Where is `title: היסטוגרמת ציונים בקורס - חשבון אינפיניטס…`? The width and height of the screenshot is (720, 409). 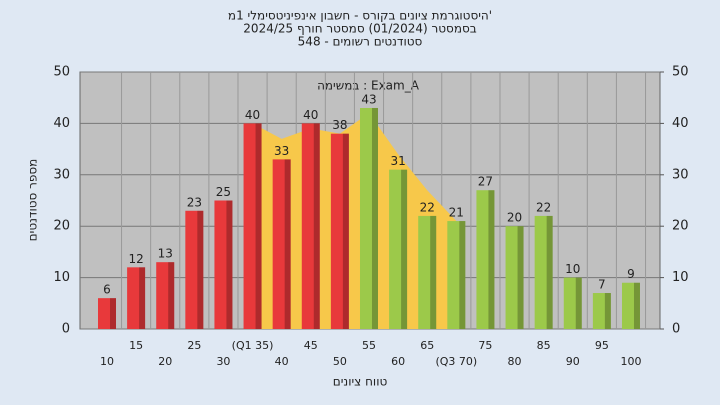
title: היסטוגרמת ציונים בקורס - חשבון אינפיניטס… is located at coordinates (360, 16).